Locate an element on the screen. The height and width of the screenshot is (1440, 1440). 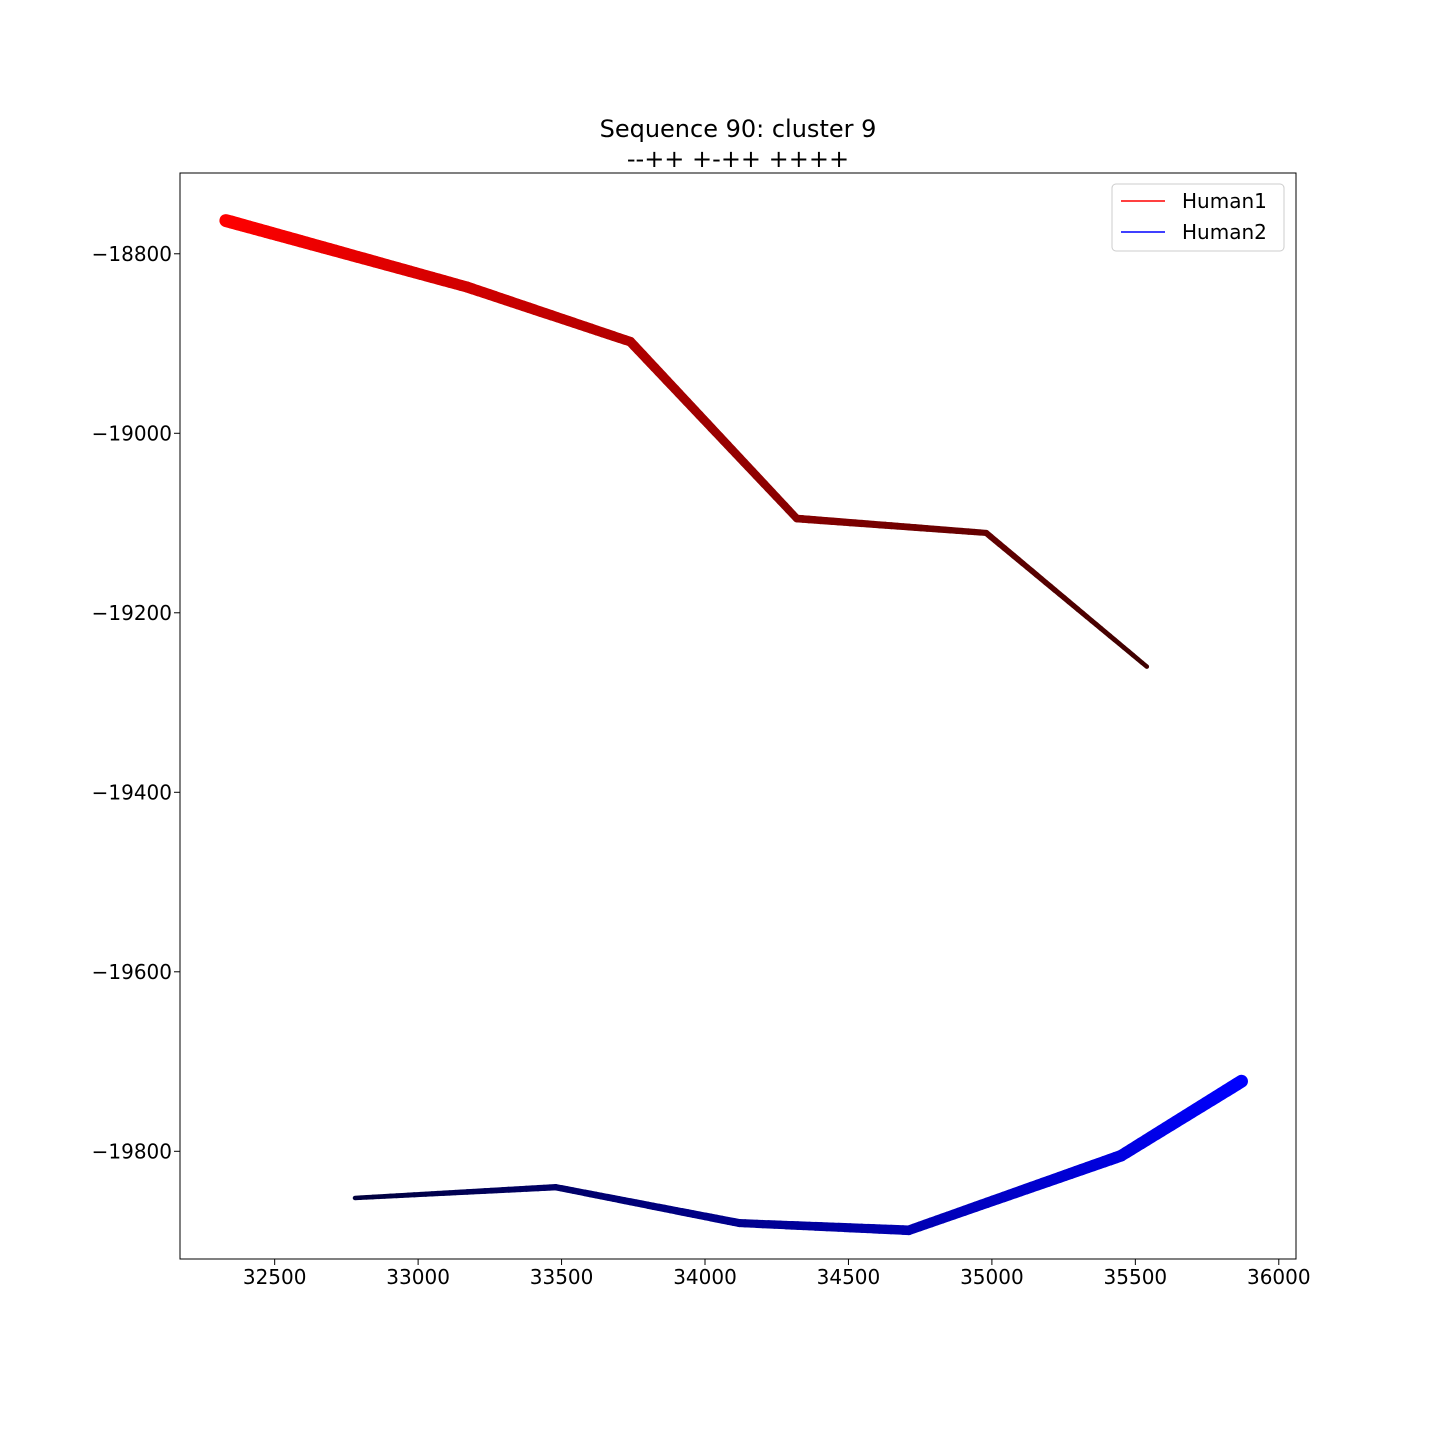
y-tick-label: −19200 is located at coordinates (132, 613).